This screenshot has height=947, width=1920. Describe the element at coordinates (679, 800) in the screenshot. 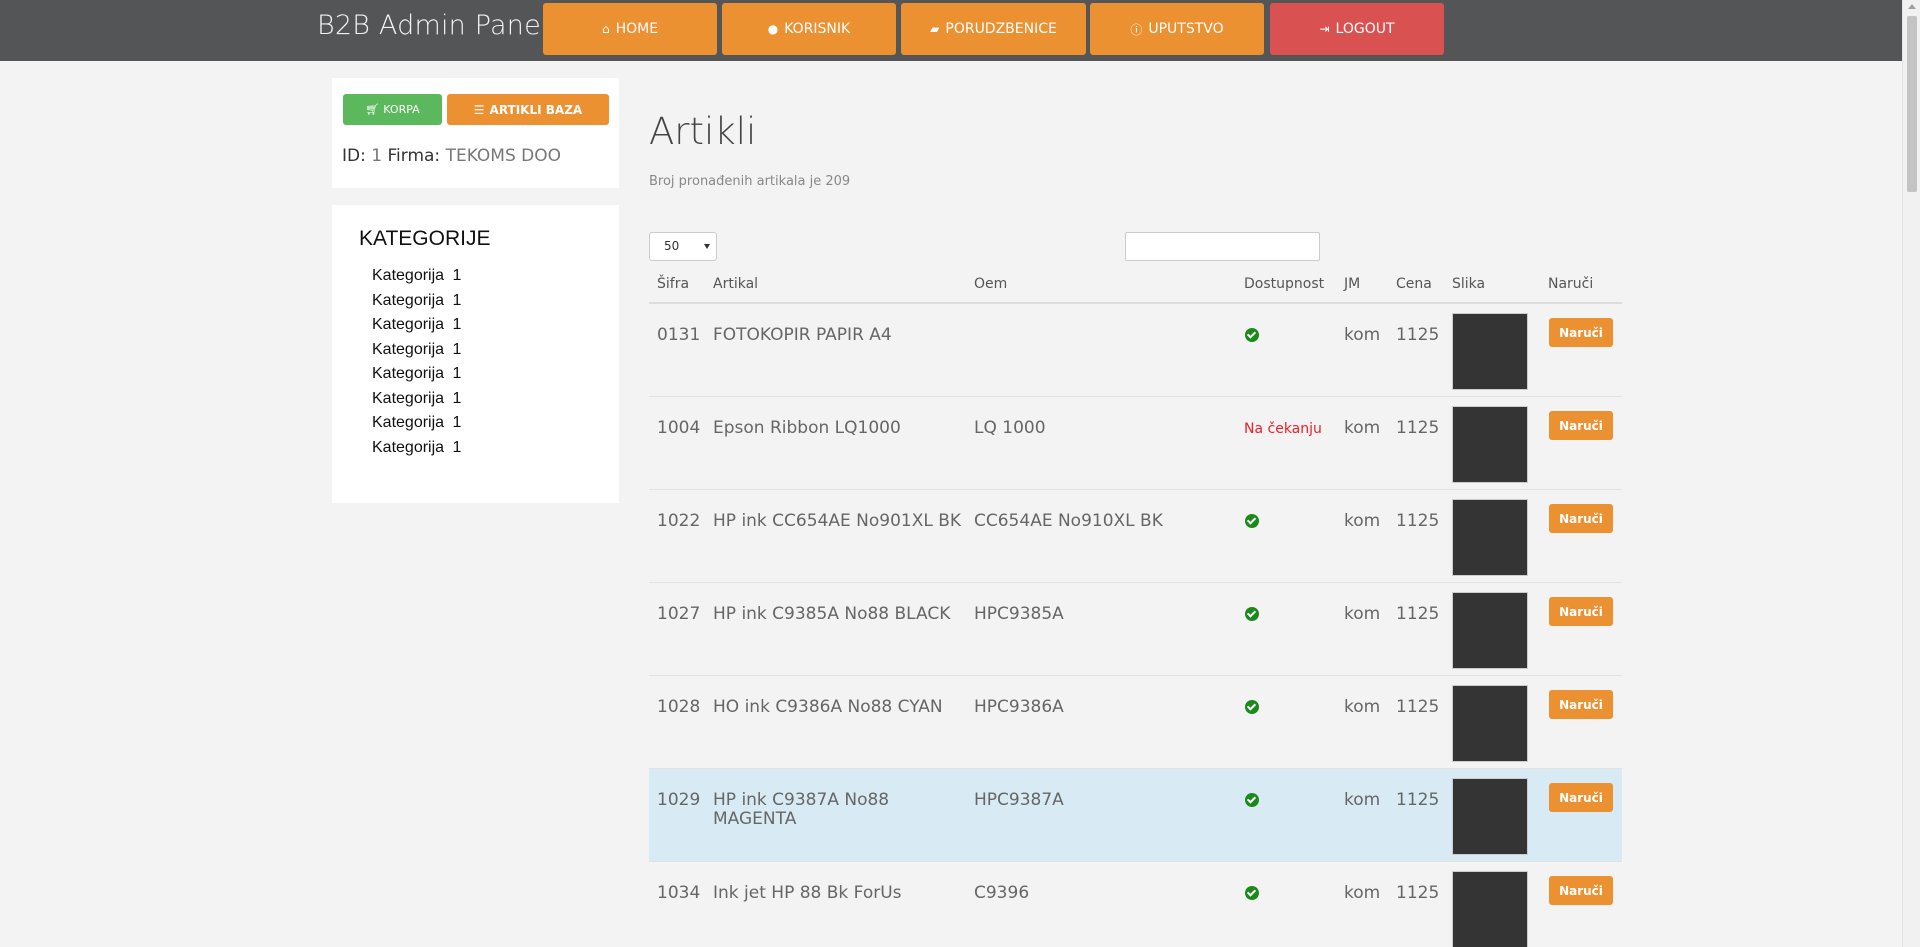

I see `cell-sifra: 1029` at that location.